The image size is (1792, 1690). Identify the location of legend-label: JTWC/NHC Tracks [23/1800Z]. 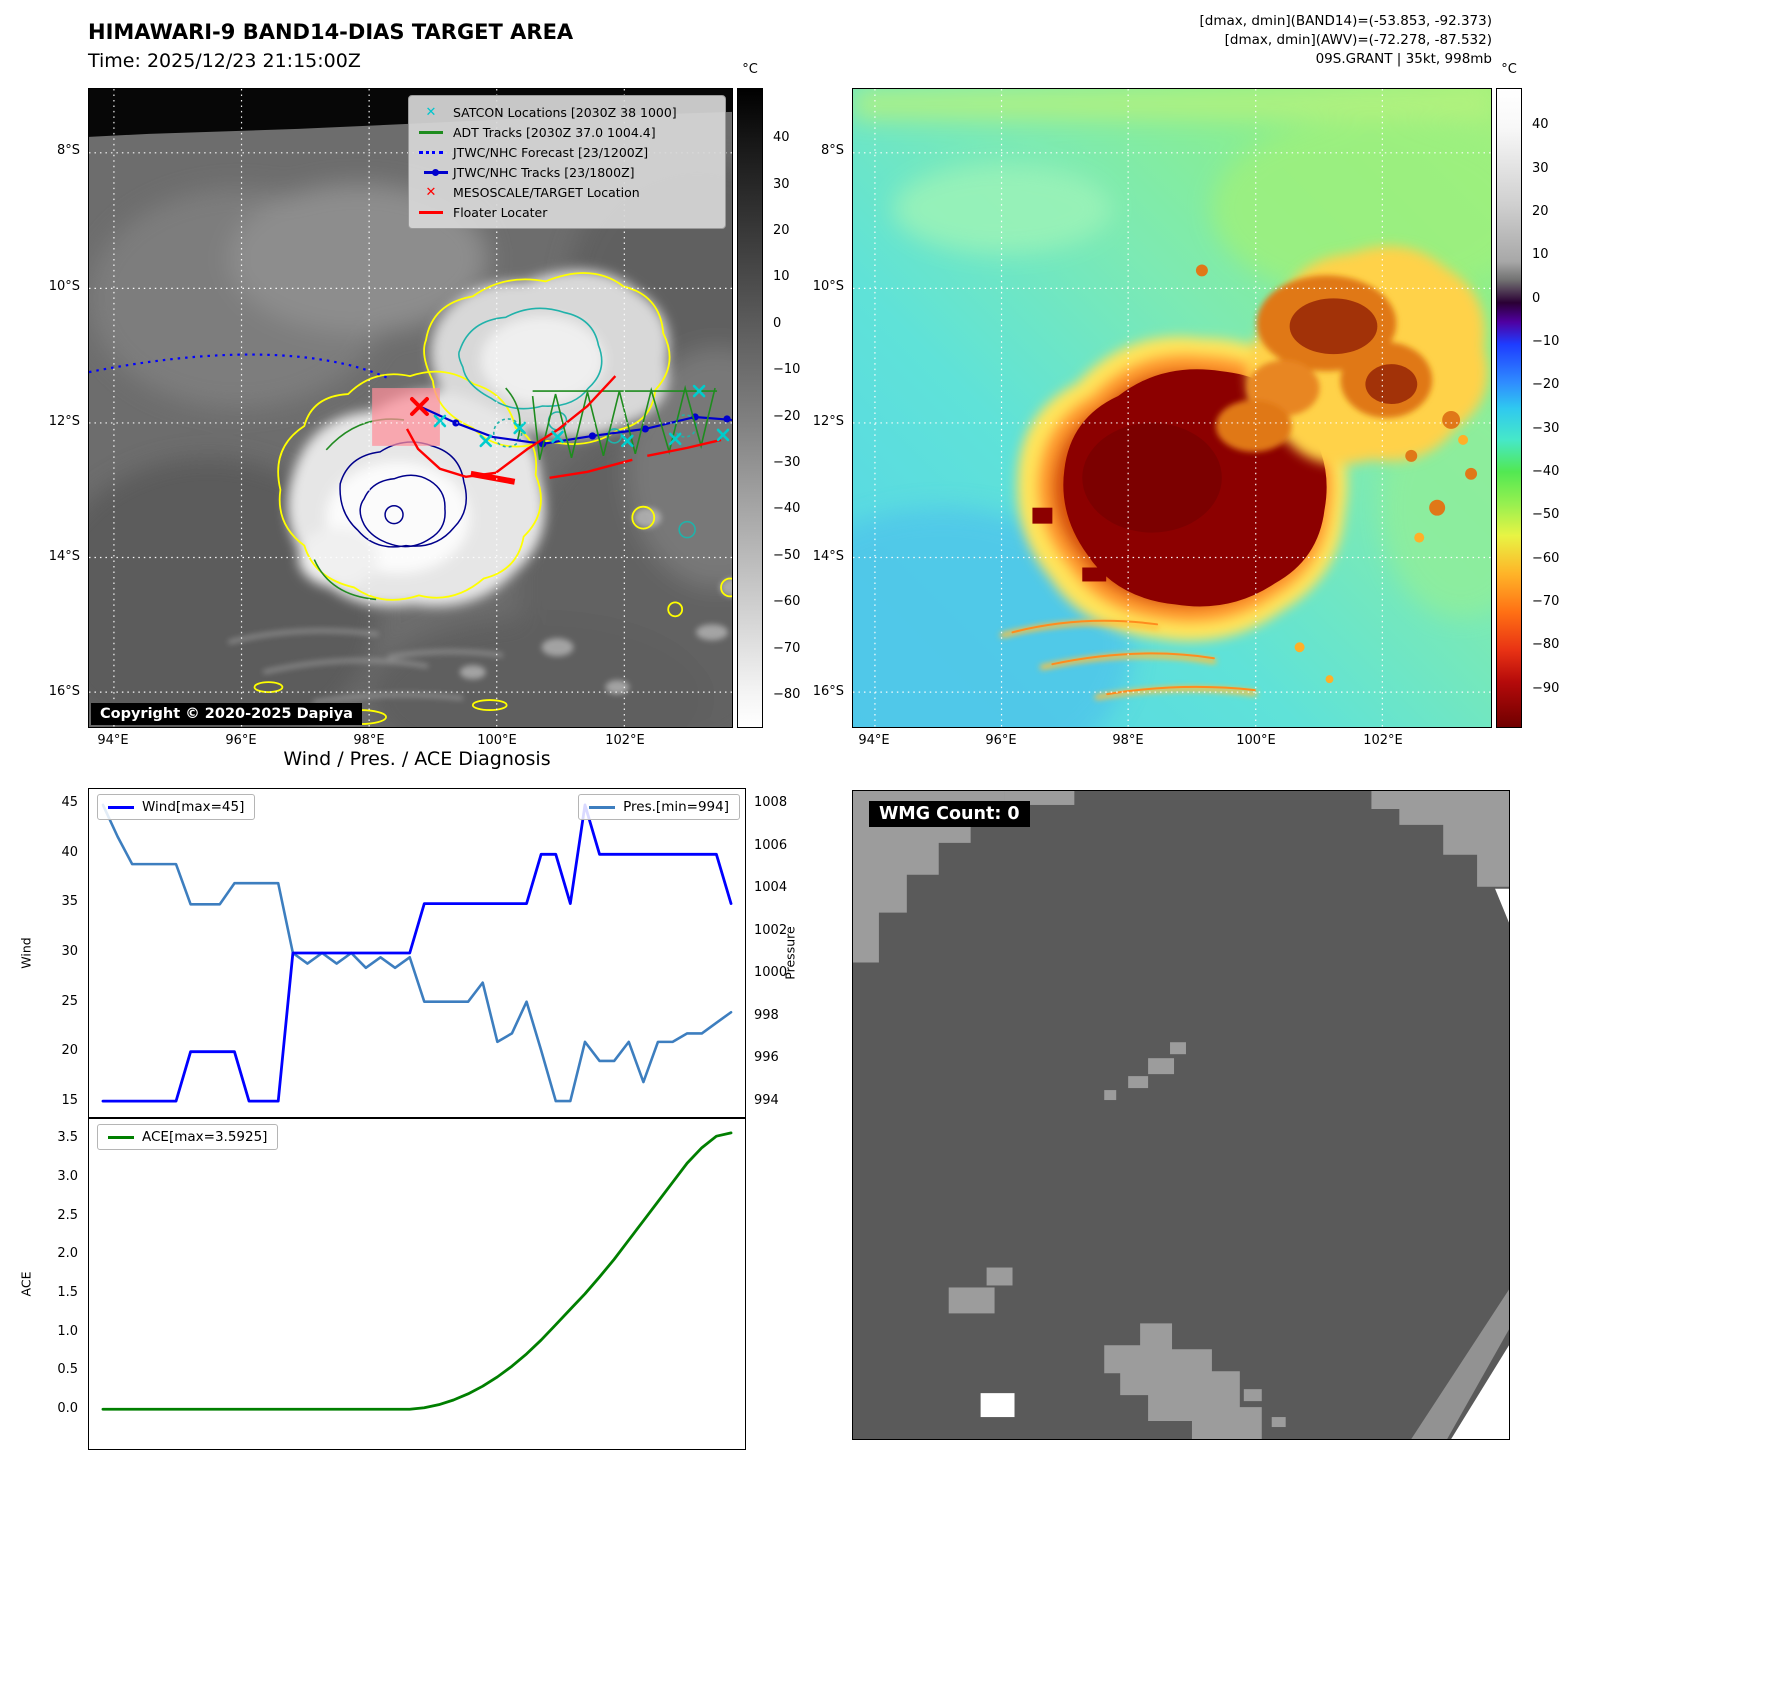
(544, 172).